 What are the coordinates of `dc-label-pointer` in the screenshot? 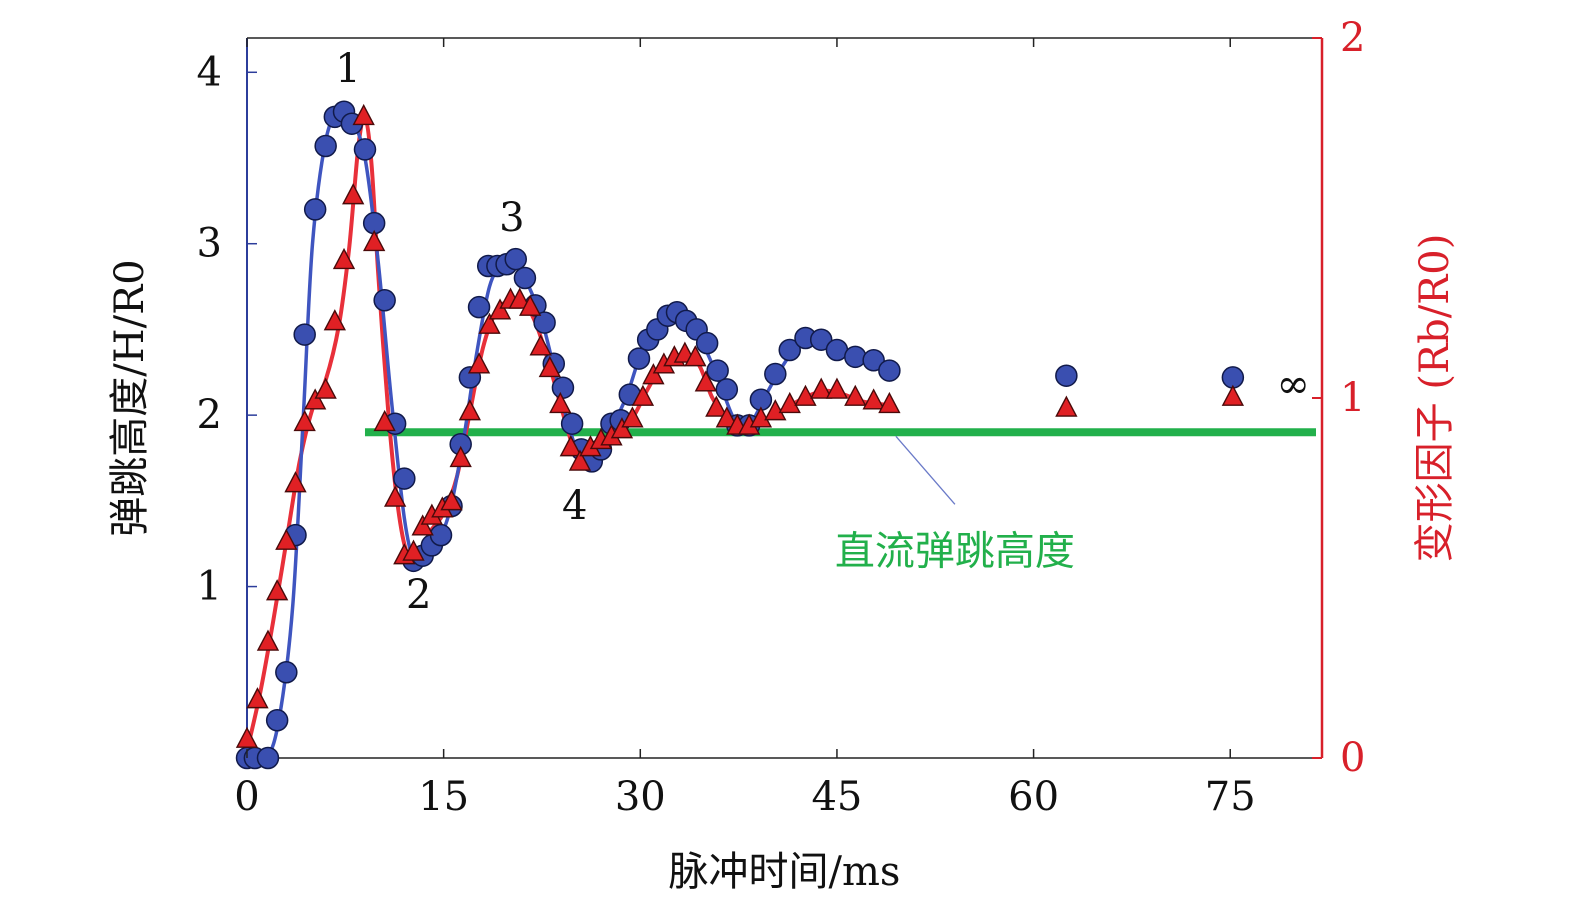 It's located at (925, 470).